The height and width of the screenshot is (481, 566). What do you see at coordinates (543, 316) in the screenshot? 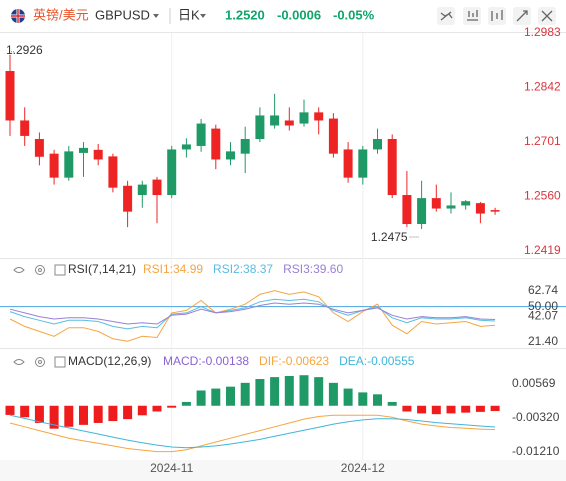
I see `y-tick-label: 42.07` at bounding box center [543, 316].